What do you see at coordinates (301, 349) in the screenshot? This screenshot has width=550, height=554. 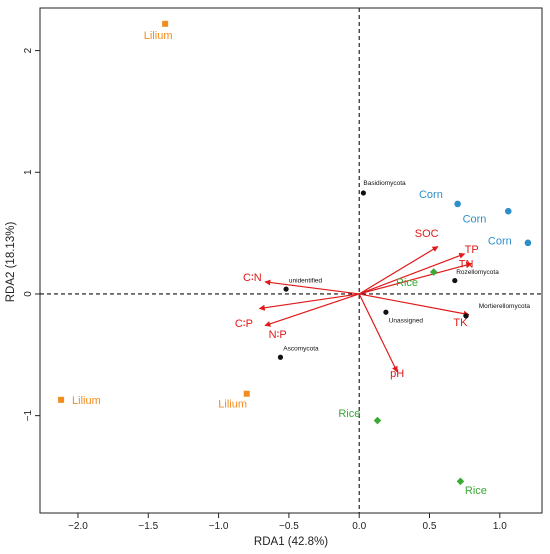 I see `taxon-label: Ascomycota` at bounding box center [301, 349].